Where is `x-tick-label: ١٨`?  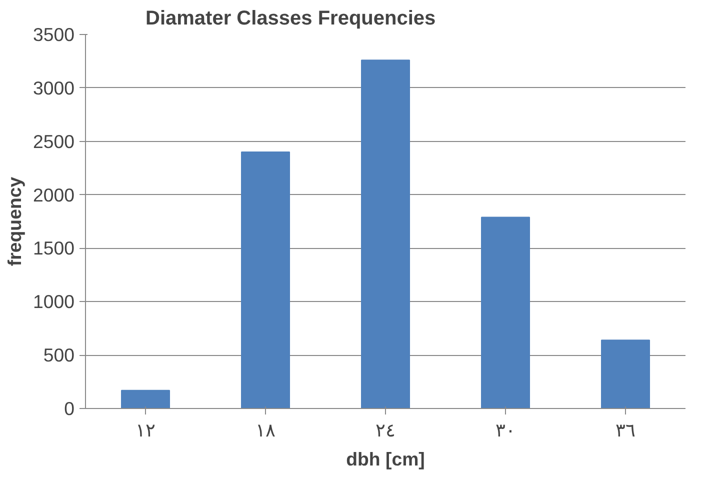
x-tick-label: ١٨ is located at coordinates (266, 430).